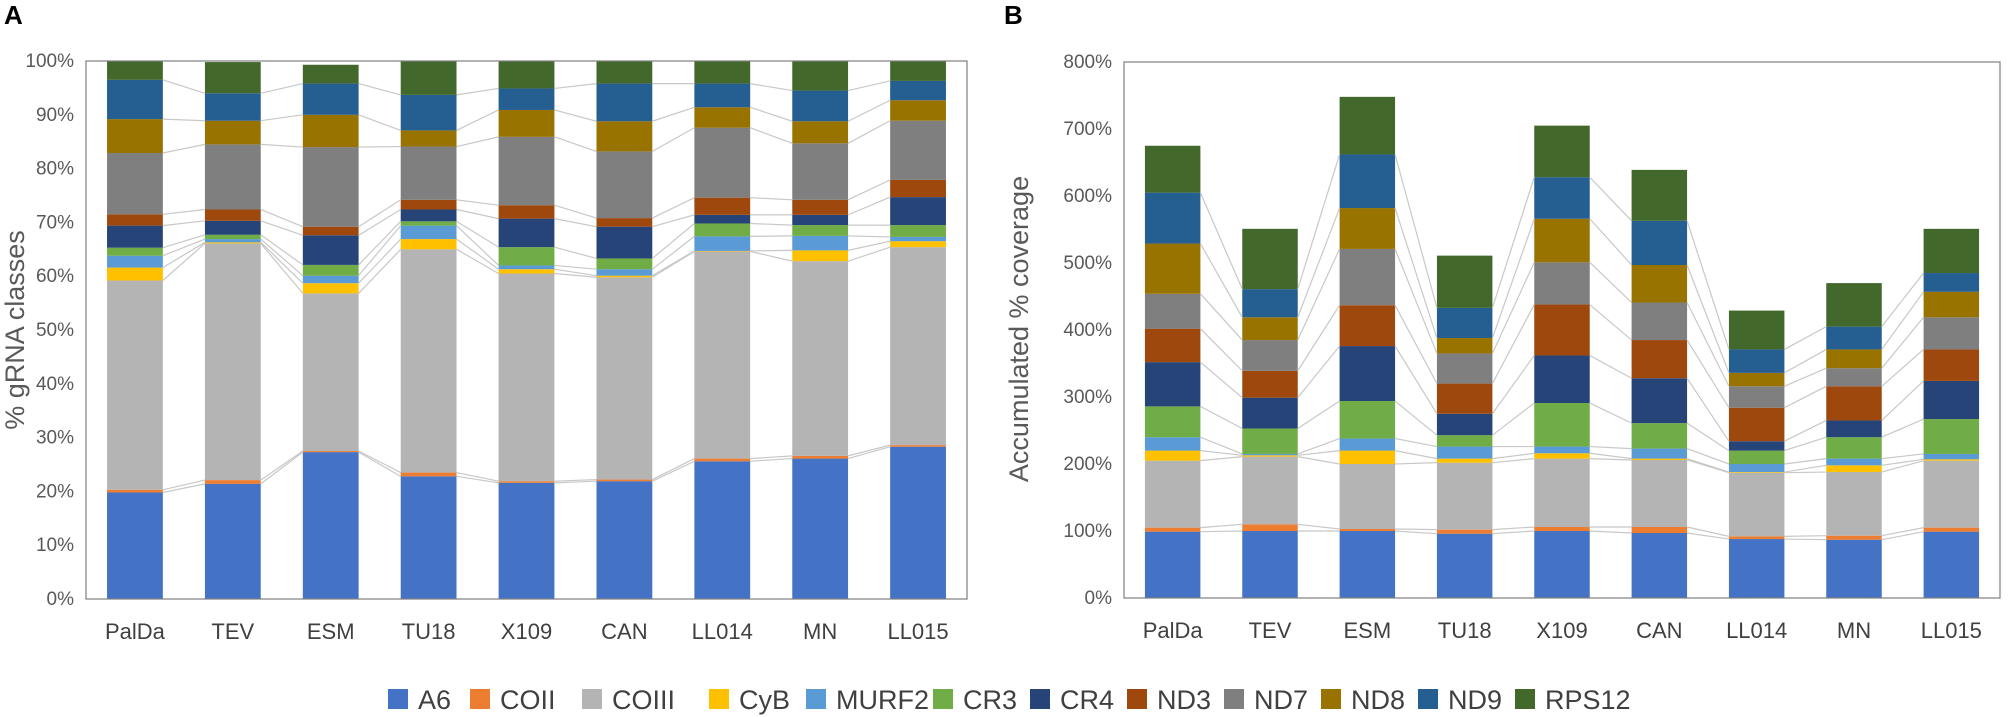 The height and width of the screenshot is (717, 2008). I want to click on panel-b-bar-a6-tev, so click(1270, 564).